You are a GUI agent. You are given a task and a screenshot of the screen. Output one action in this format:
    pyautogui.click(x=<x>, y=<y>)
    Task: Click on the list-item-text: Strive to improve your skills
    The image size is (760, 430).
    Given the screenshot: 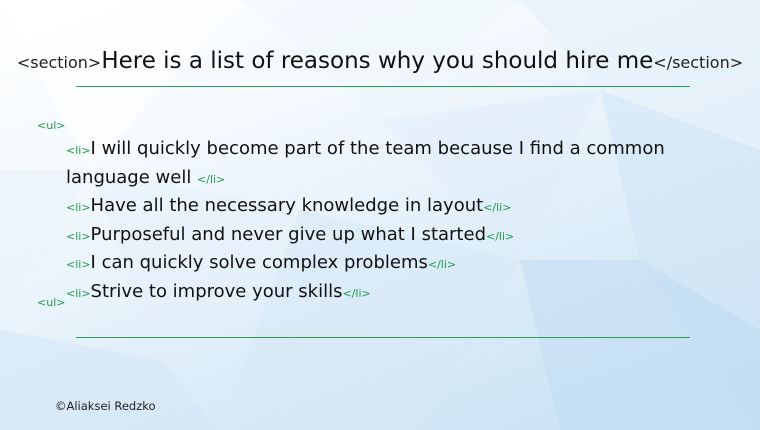 What is the action you would take?
    pyautogui.click(x=216, y=291)
    